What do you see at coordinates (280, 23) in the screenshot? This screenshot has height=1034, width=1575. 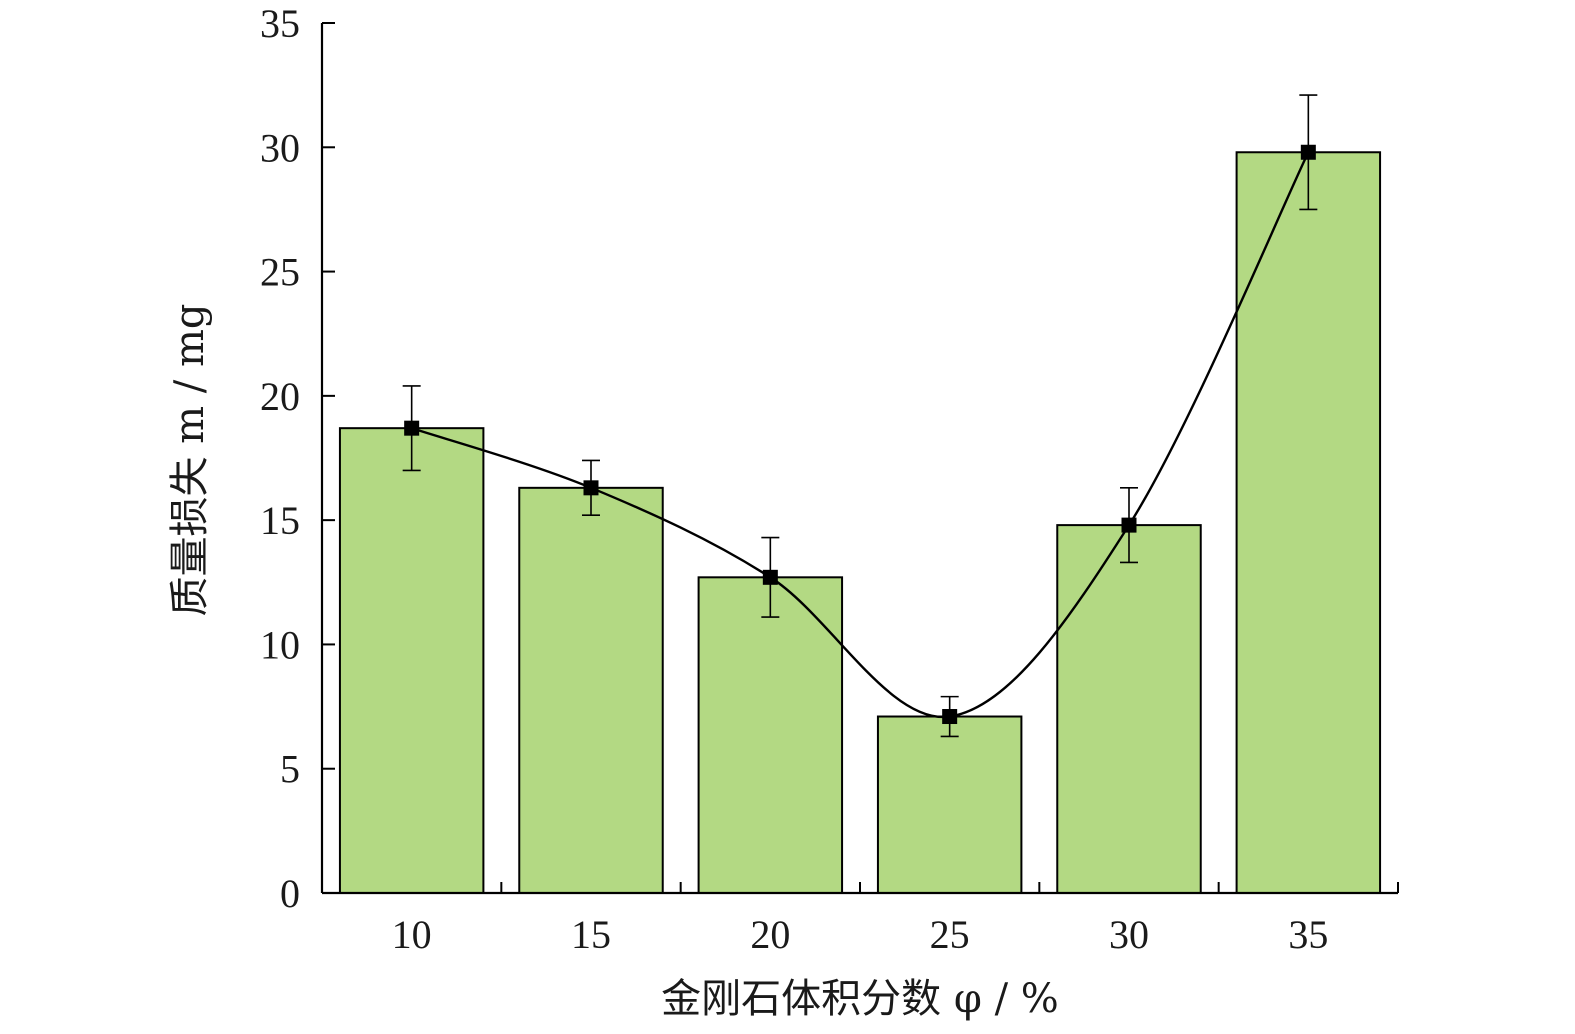 I see `y-tick-label-35: 35` at bounding box center [280, 23].